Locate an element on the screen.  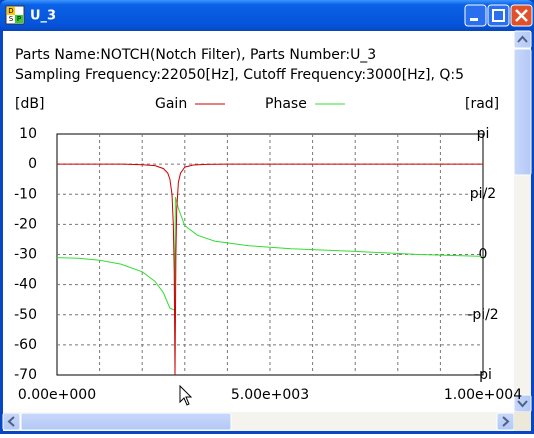
x-tick-label: 5.00e+003 is located at coordinates (270, 395).